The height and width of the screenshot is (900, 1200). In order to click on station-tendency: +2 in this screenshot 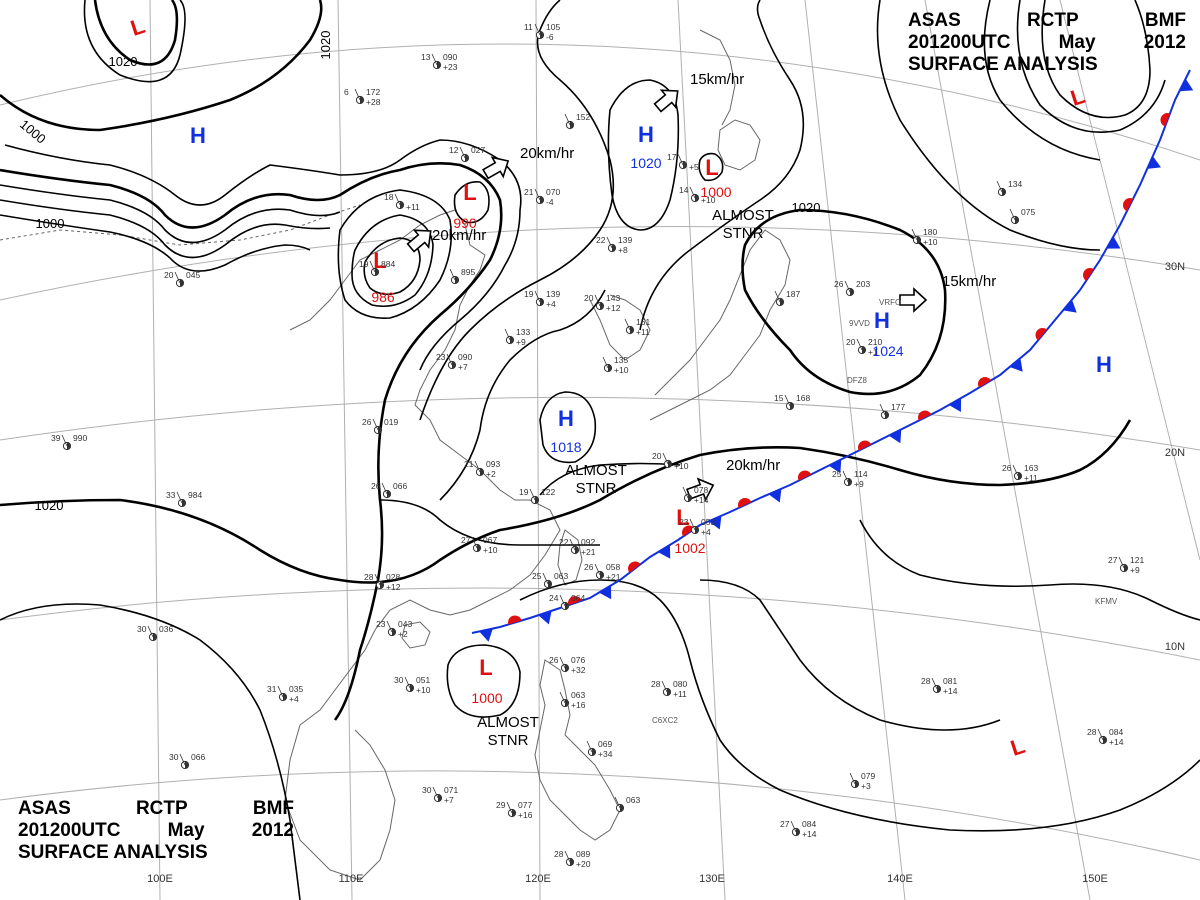, I will do `click(491, 474)`.